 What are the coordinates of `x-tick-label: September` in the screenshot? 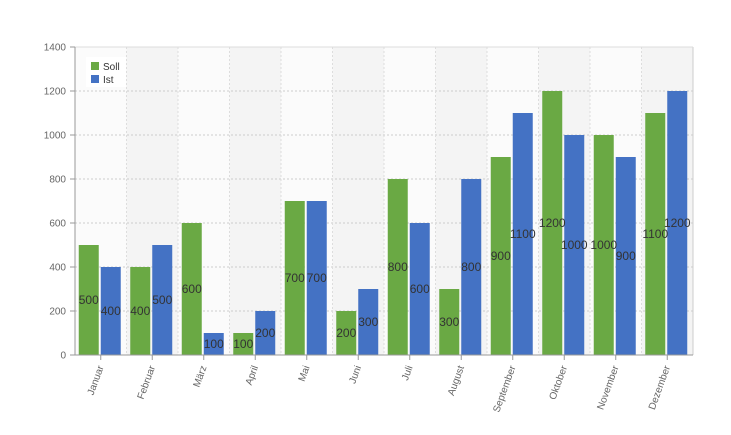 It's located at (505, 389).